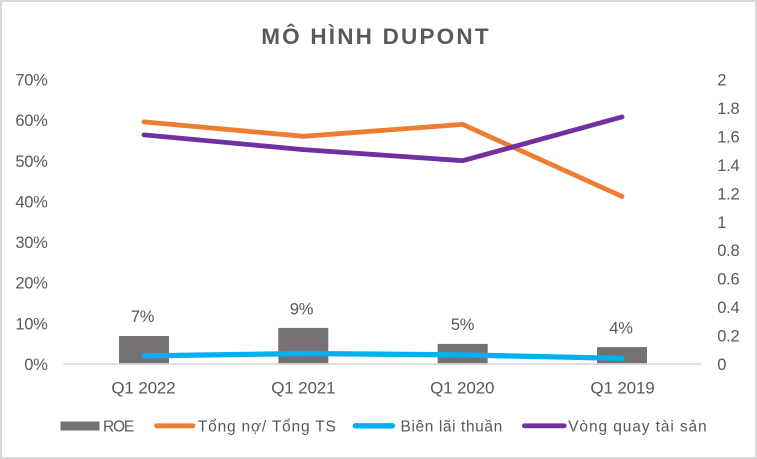 This screenshot has width=757, height=459. What do you see at coordinates (143, 317) in the screenshot?
I see `svg-text: 7%` at bounding box center [143, 317].